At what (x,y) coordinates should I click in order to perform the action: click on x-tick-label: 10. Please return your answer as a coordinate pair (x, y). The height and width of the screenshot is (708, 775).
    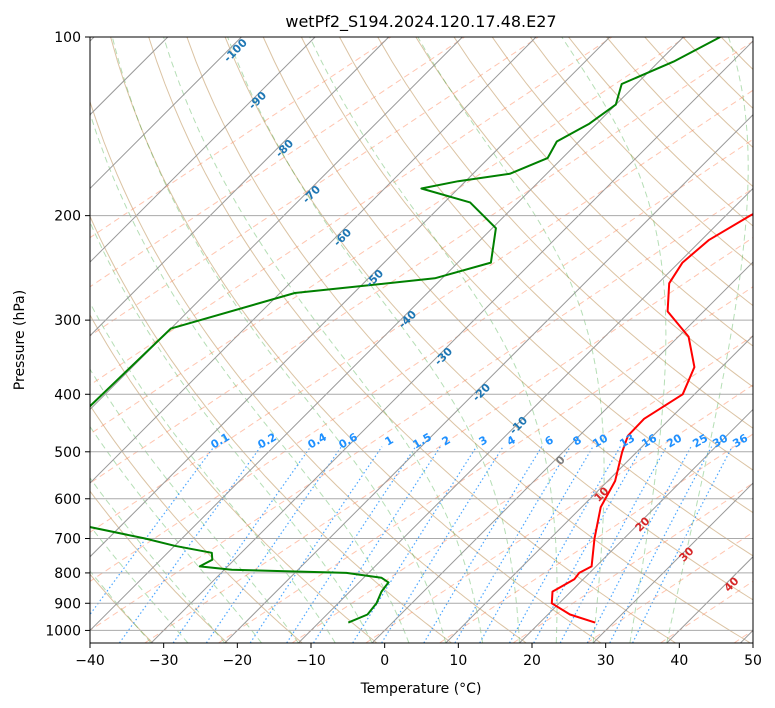
    Looking at the image, I should click on (458, 661).